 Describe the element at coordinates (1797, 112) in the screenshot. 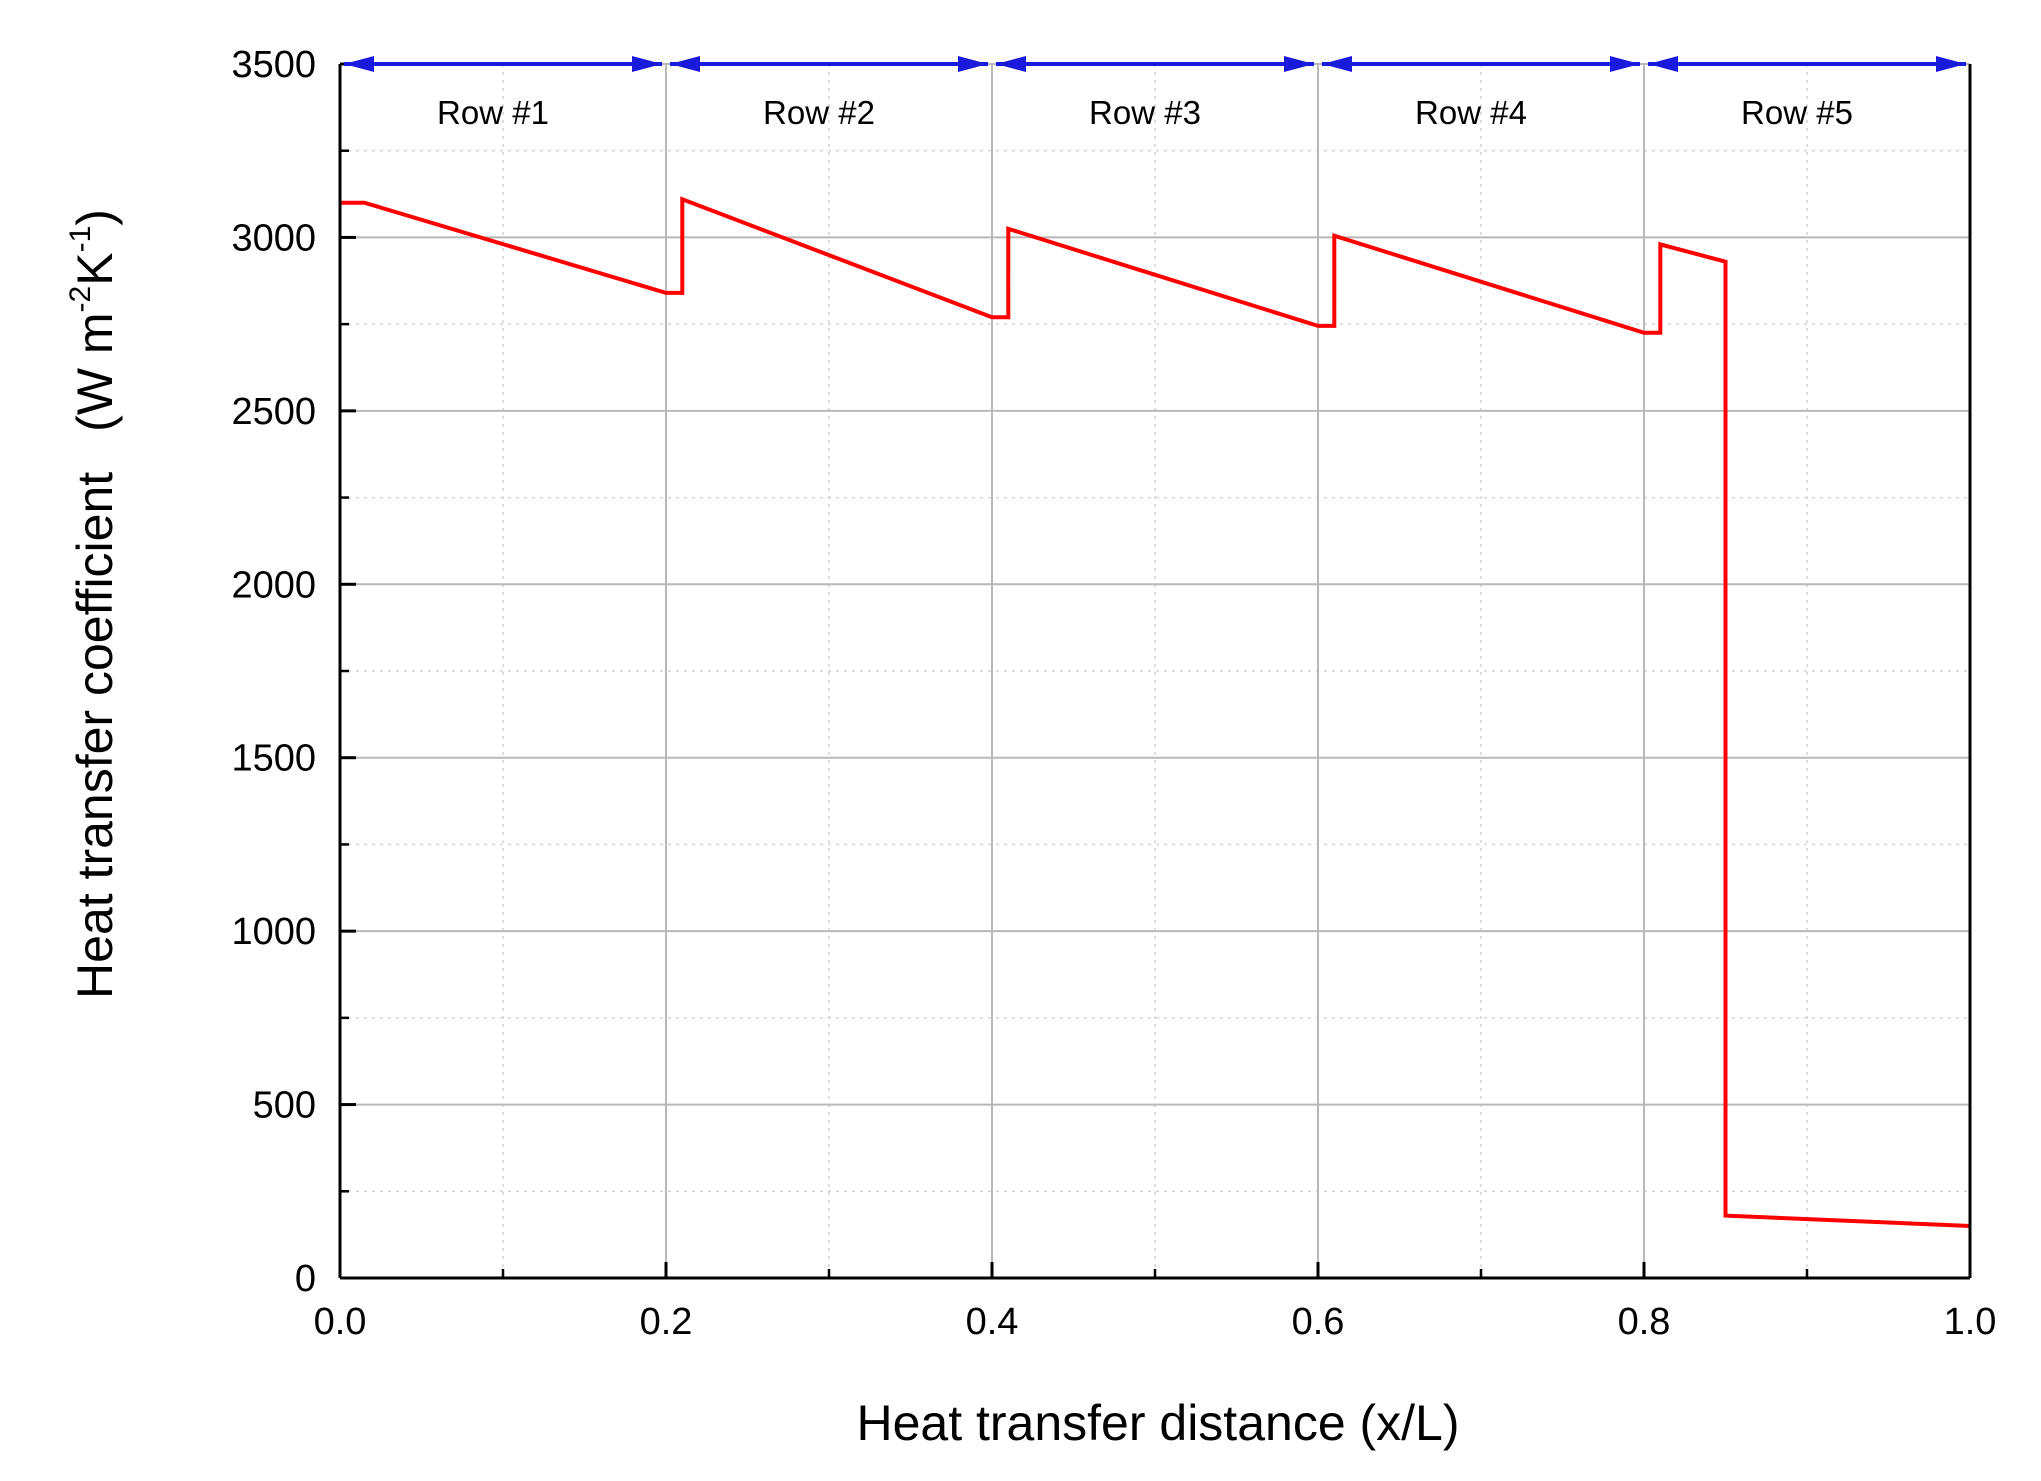

I see `row-label: Row #5` at that location.